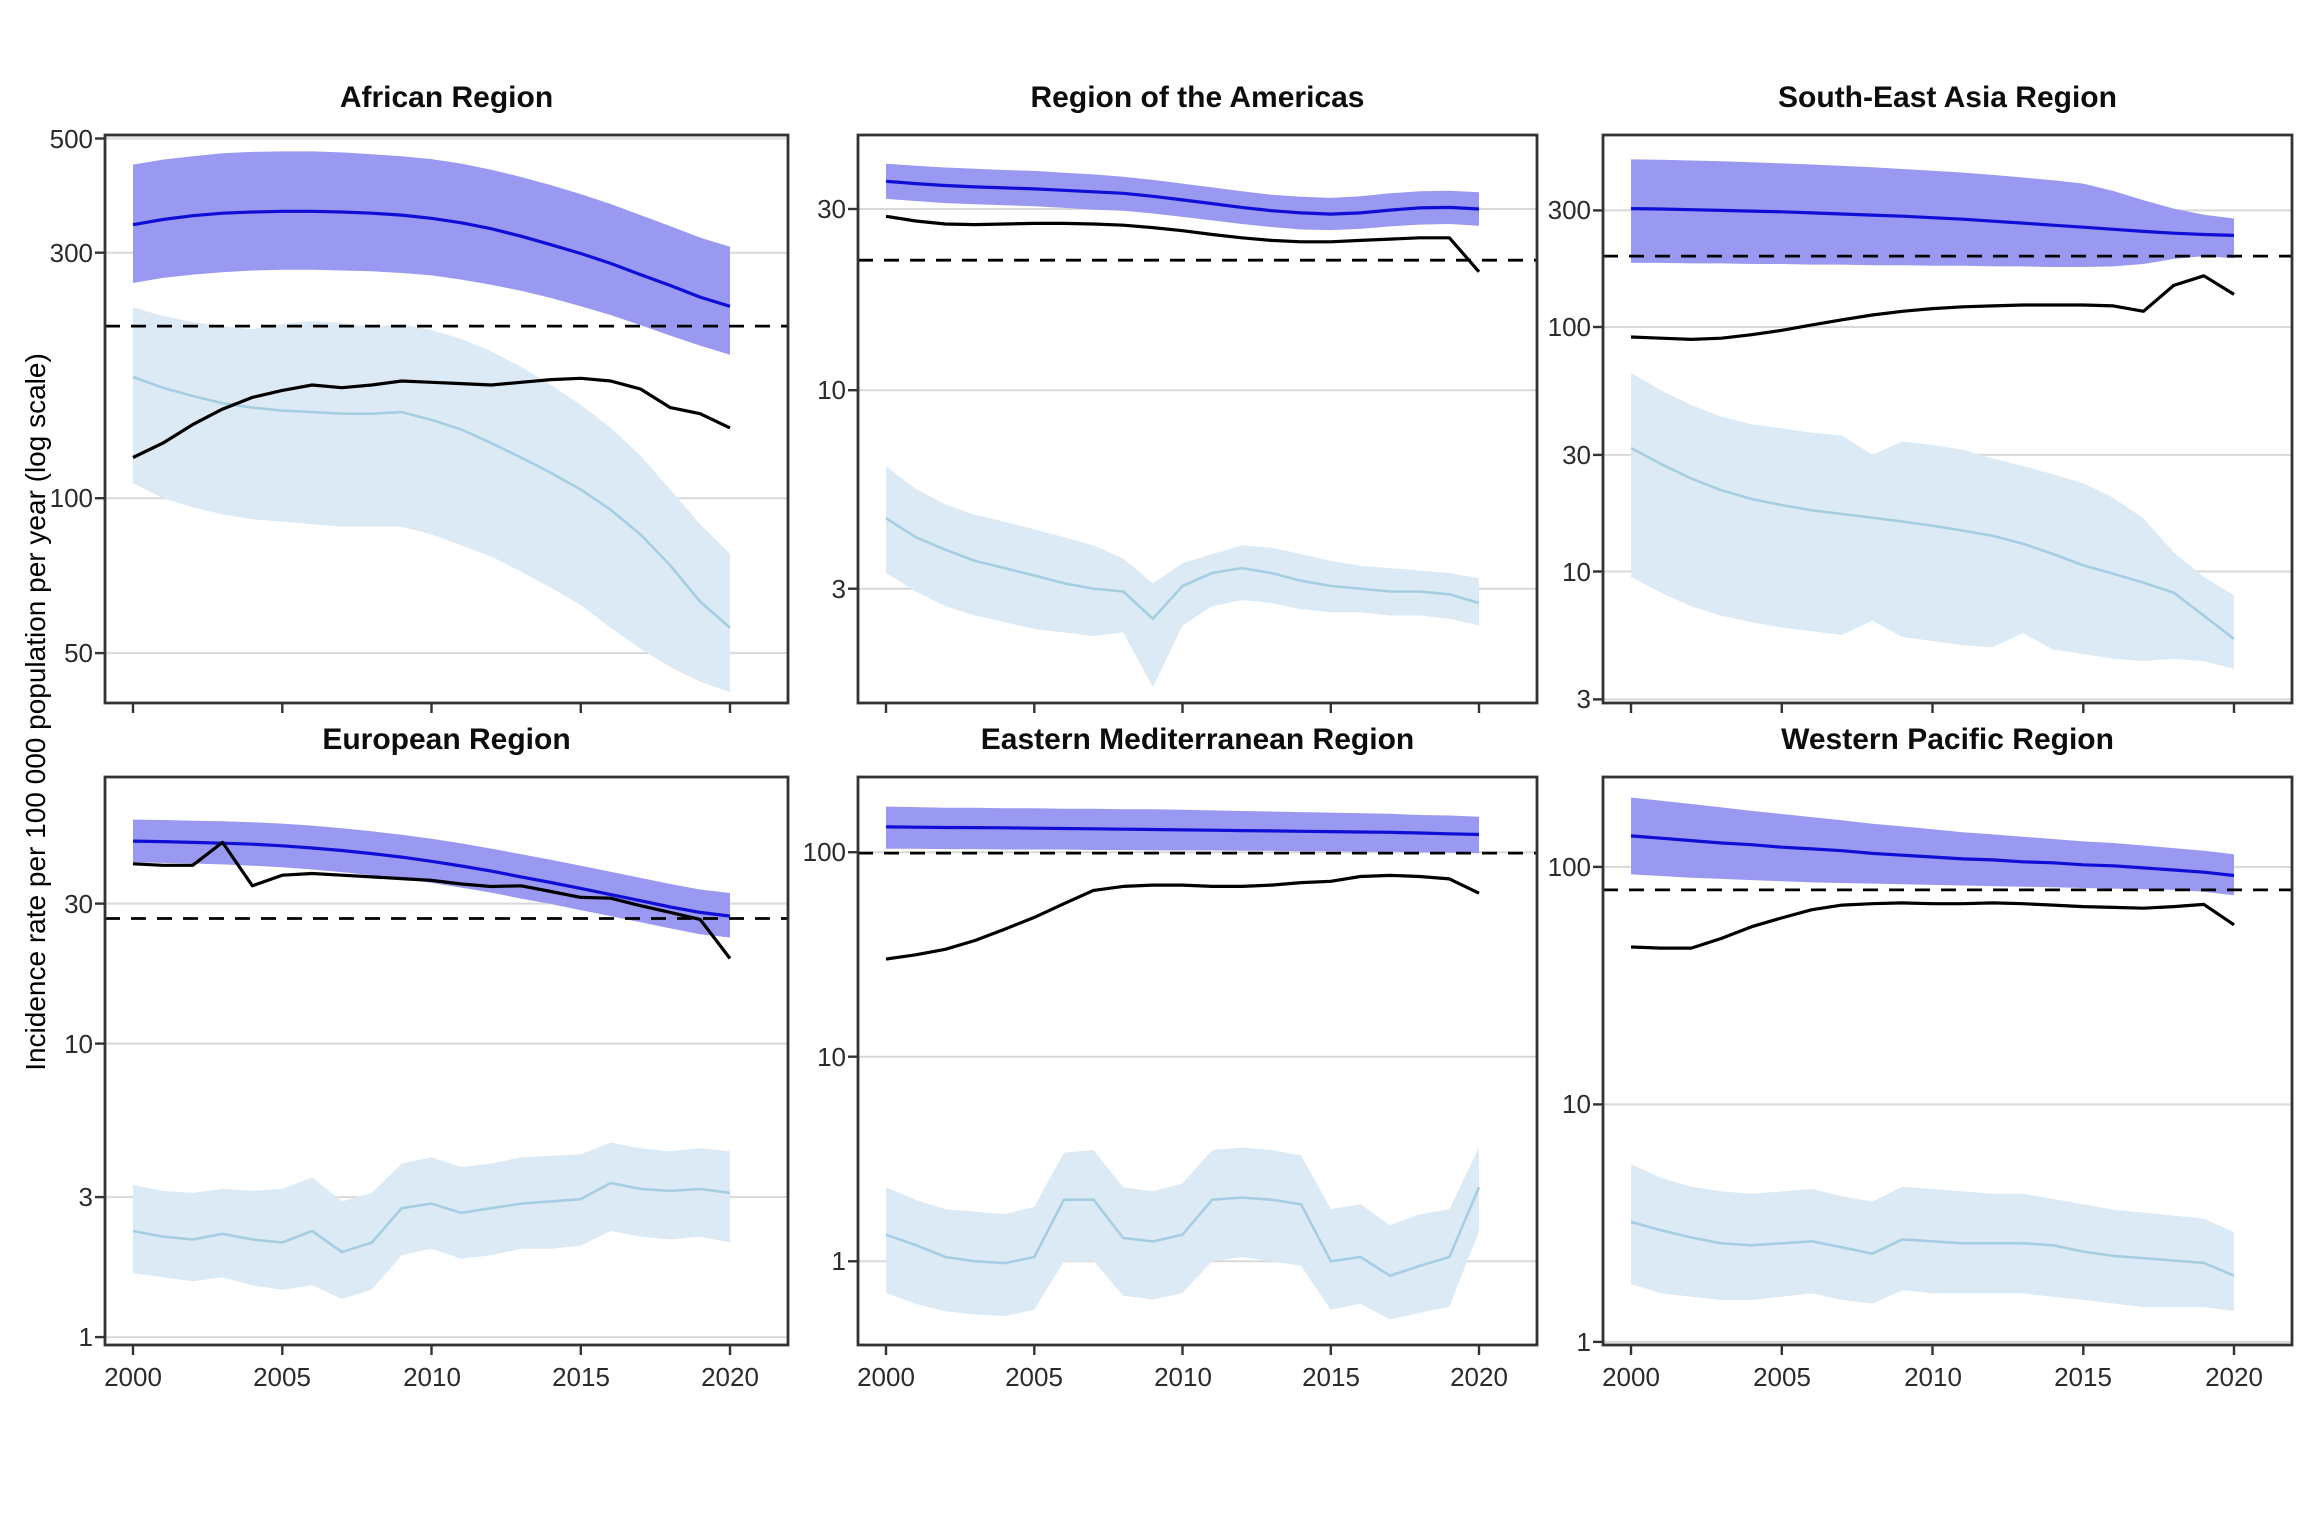 The image size is (2304, 1536). What do you see at coordinates (446, 97) in the screenshot?
I see `panel-title-african-region: African Region` at bounding box center [446, 97].